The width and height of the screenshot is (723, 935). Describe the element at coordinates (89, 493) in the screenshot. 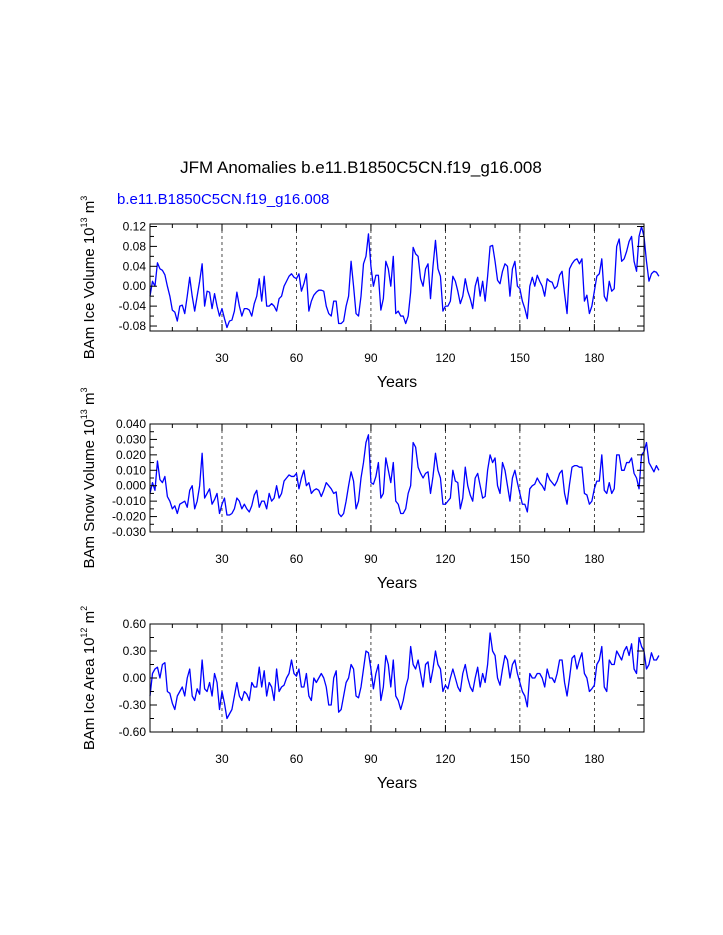

I see `y-label-base: BAm Snow Volume 10` at that location.